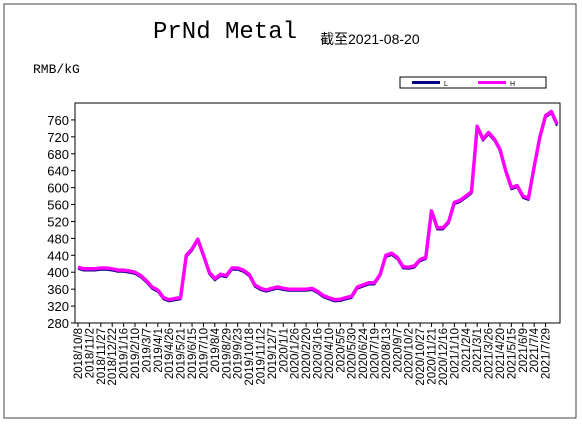 The width and height of the screenshot is (582, 426). Describe the element at coordinates (58, 238) in the screenshot. I see `y-tick-label: 480` at that location.